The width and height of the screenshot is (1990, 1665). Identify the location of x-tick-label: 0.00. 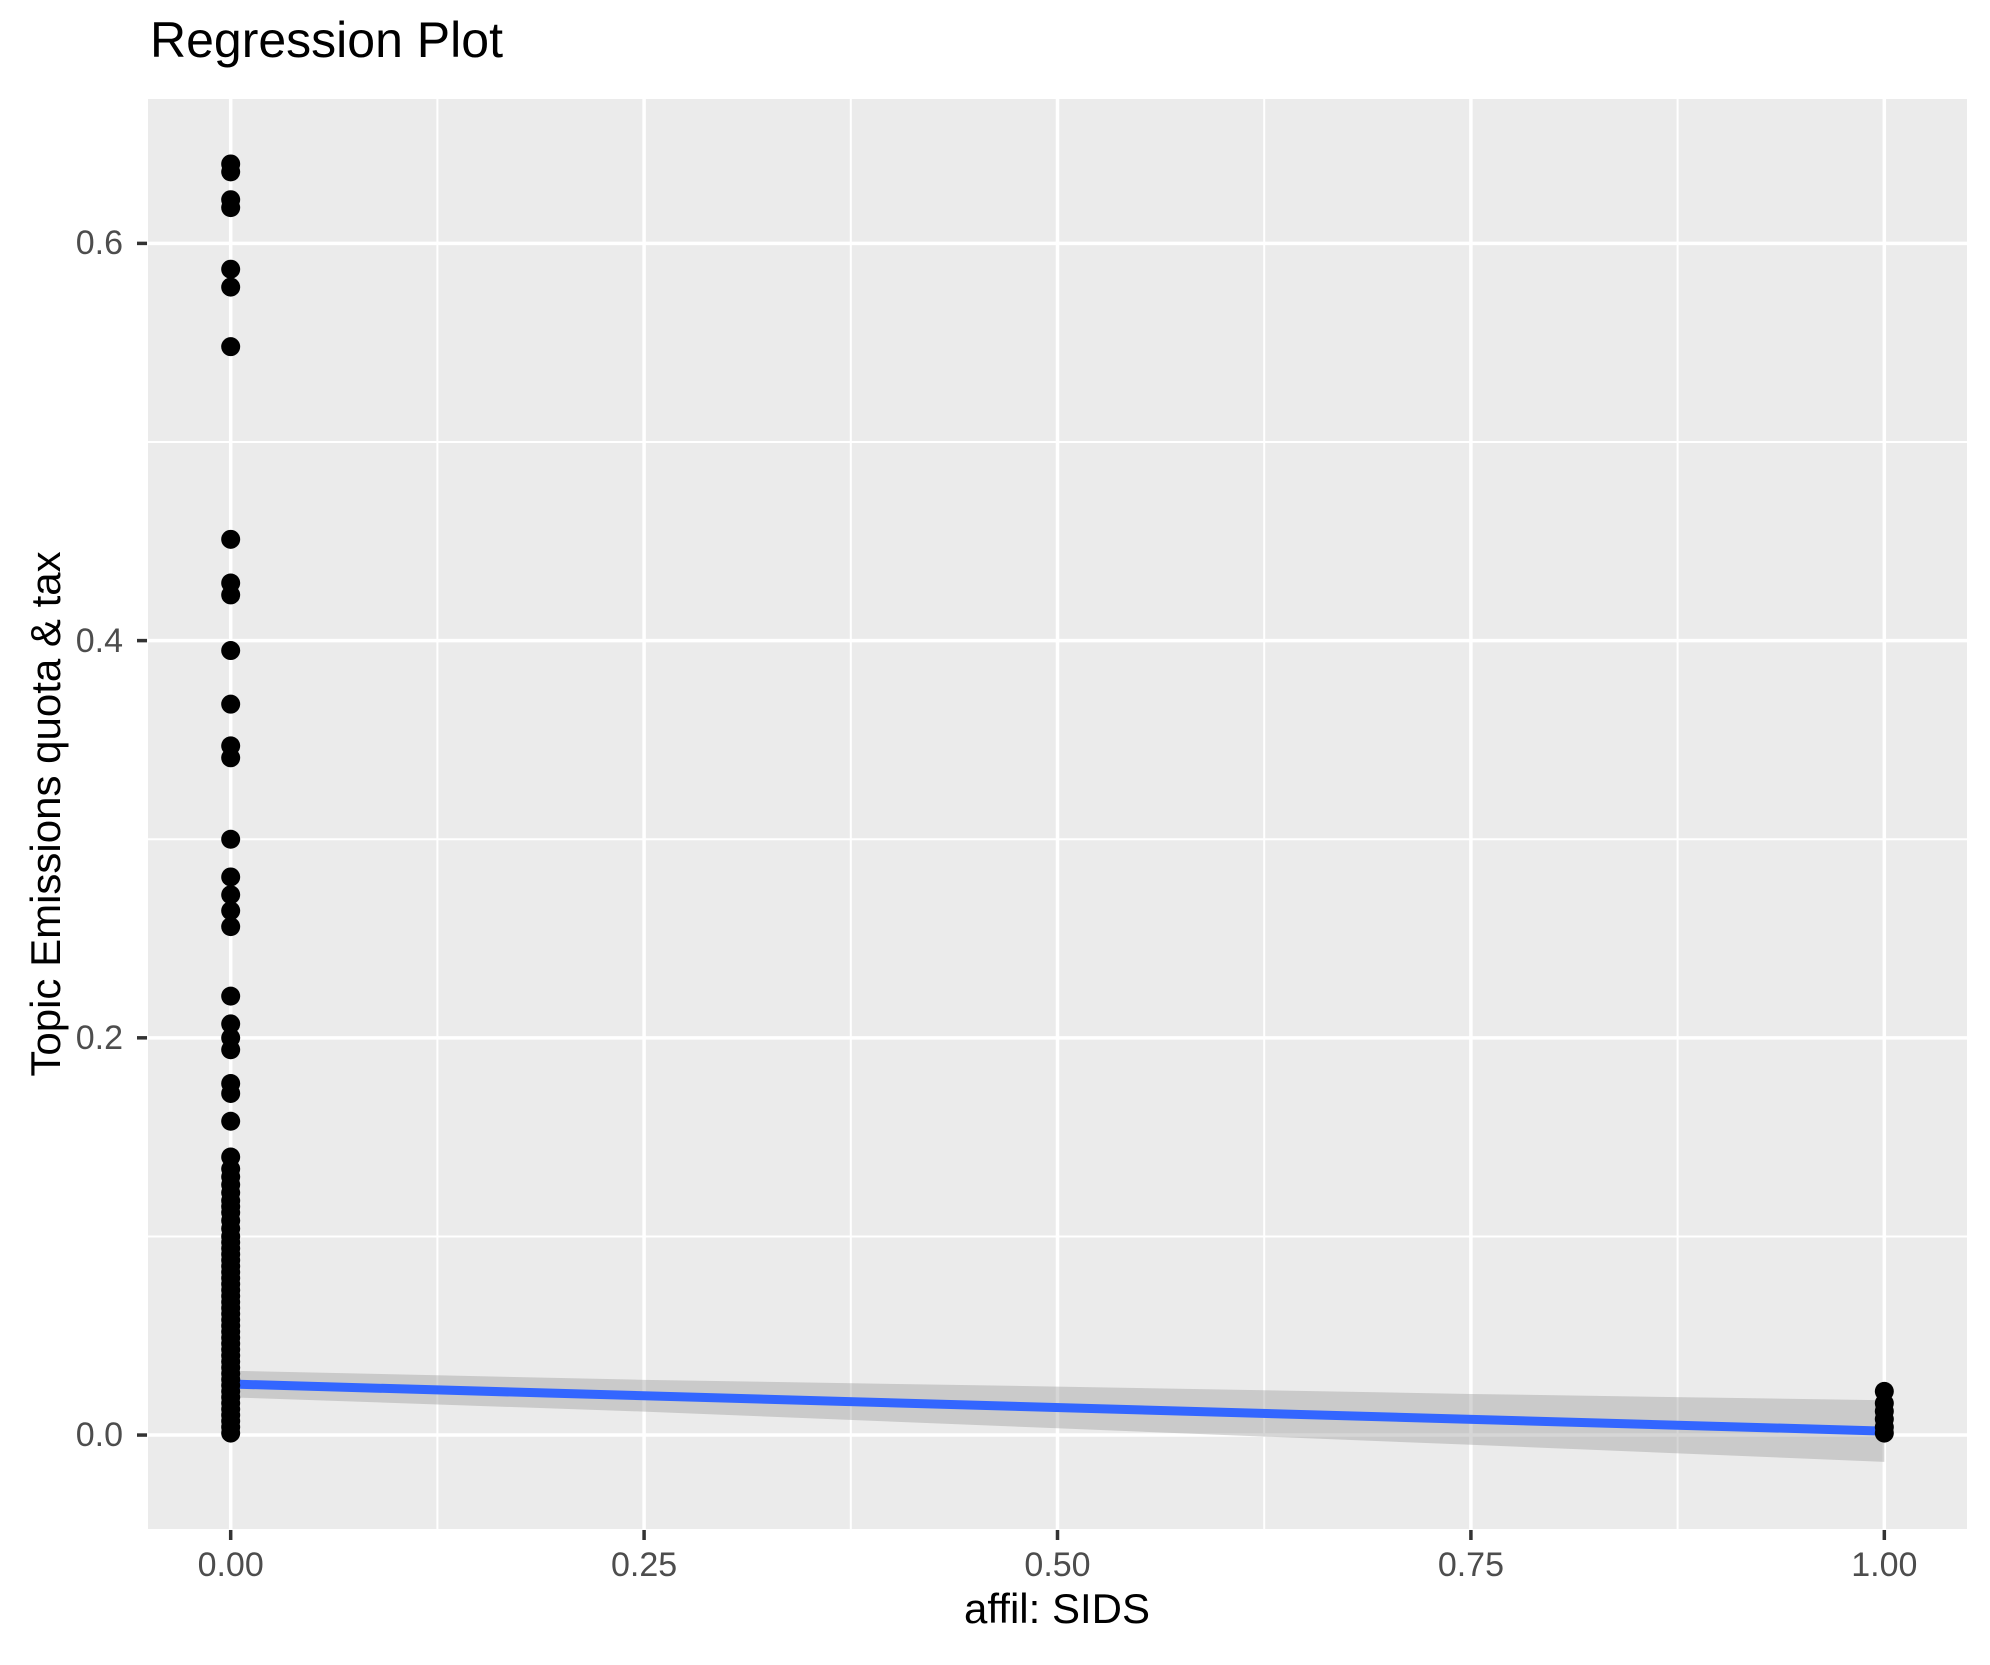
(230, 1565).